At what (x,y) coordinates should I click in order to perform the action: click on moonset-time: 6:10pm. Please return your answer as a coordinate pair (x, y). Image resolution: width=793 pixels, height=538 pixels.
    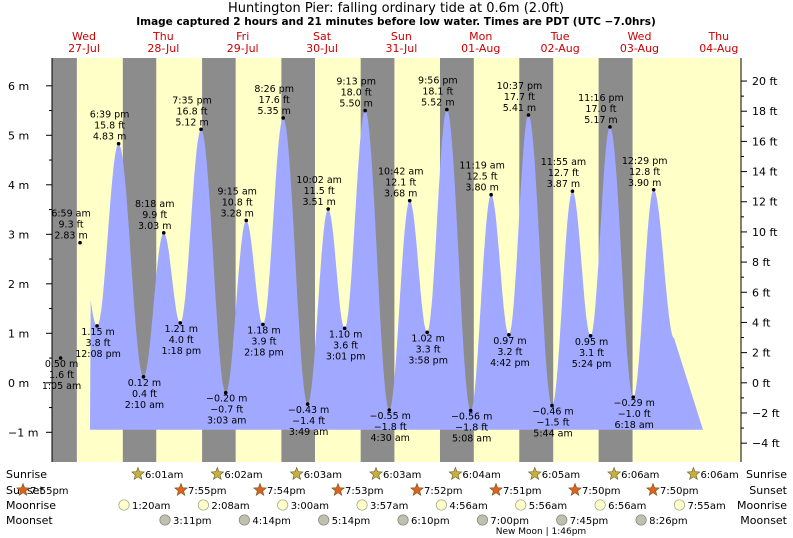
    Looking at the image, I should click on (430, 521).